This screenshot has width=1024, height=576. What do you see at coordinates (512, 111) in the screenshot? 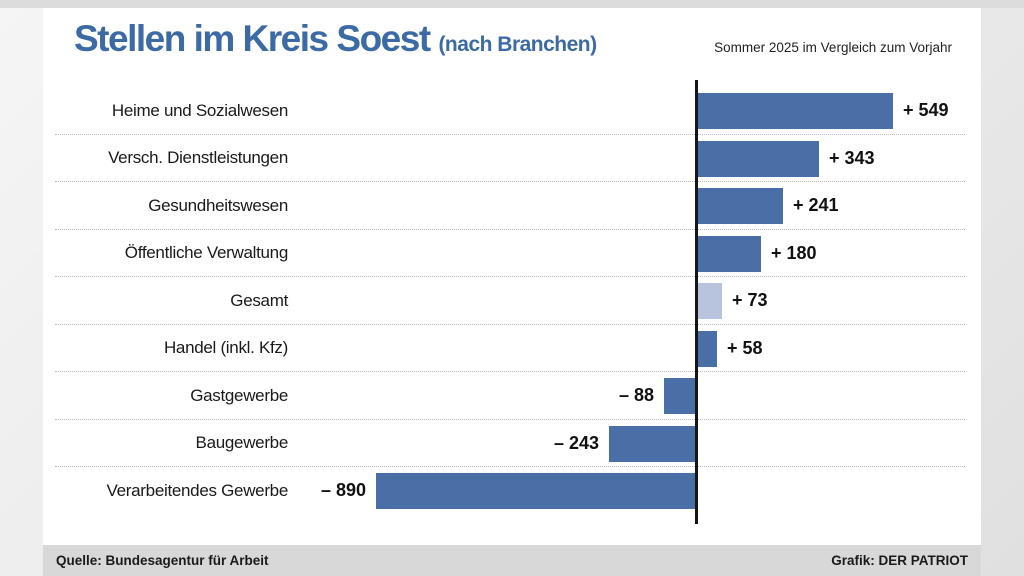
I see `chart-row: Heime und Sozialwesen + 549` at bounding box center [512, 111].